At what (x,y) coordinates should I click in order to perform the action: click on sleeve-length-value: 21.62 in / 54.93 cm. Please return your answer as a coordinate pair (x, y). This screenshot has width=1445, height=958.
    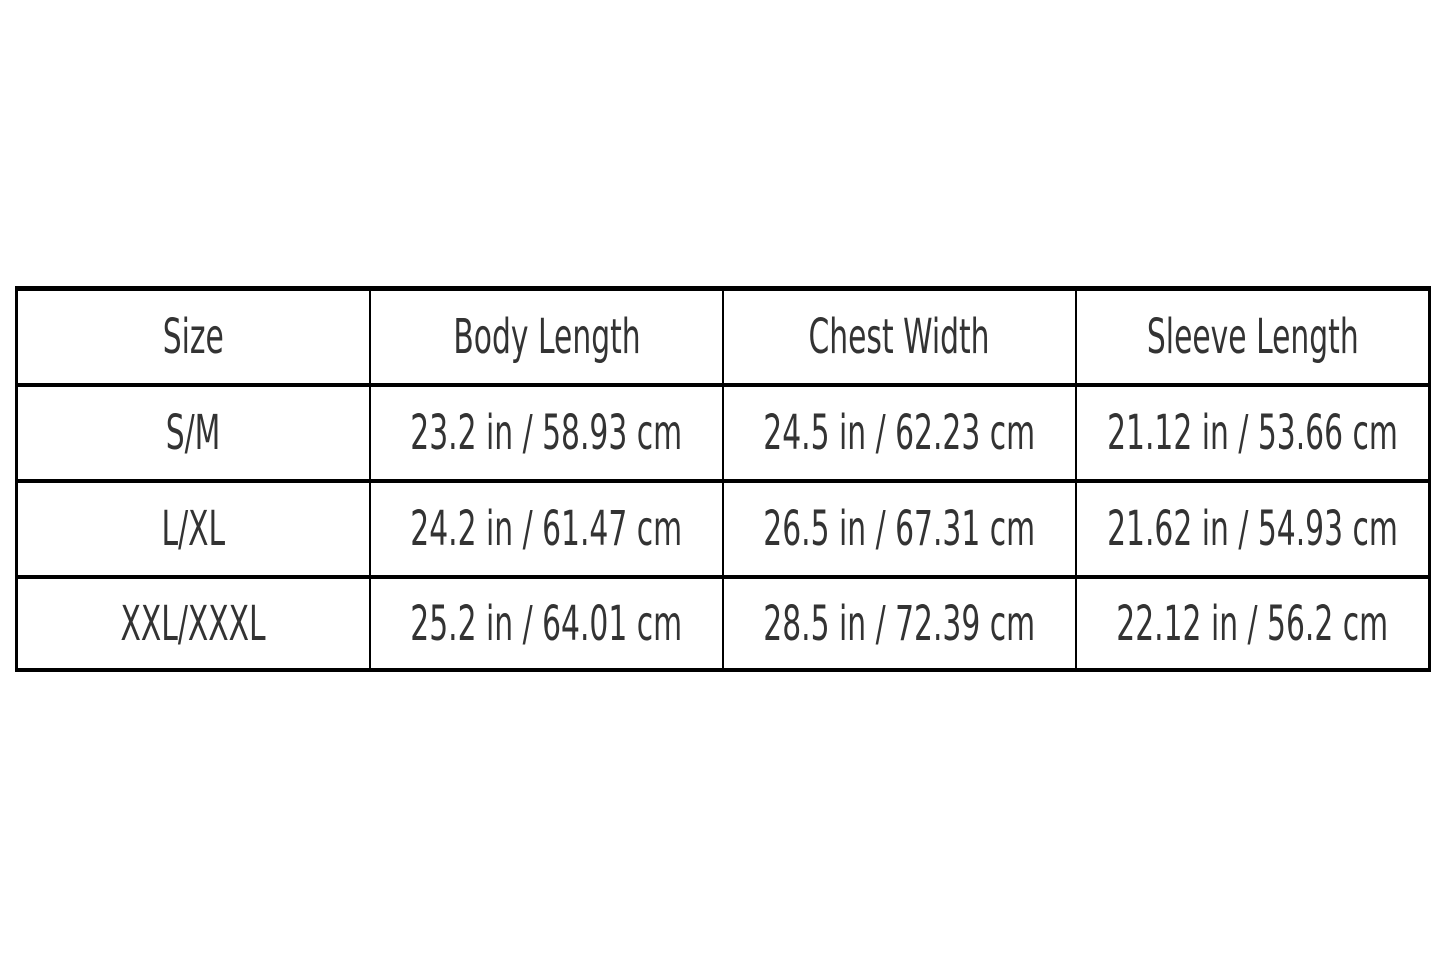
    Looking at the image, I should click on (1252, 529).